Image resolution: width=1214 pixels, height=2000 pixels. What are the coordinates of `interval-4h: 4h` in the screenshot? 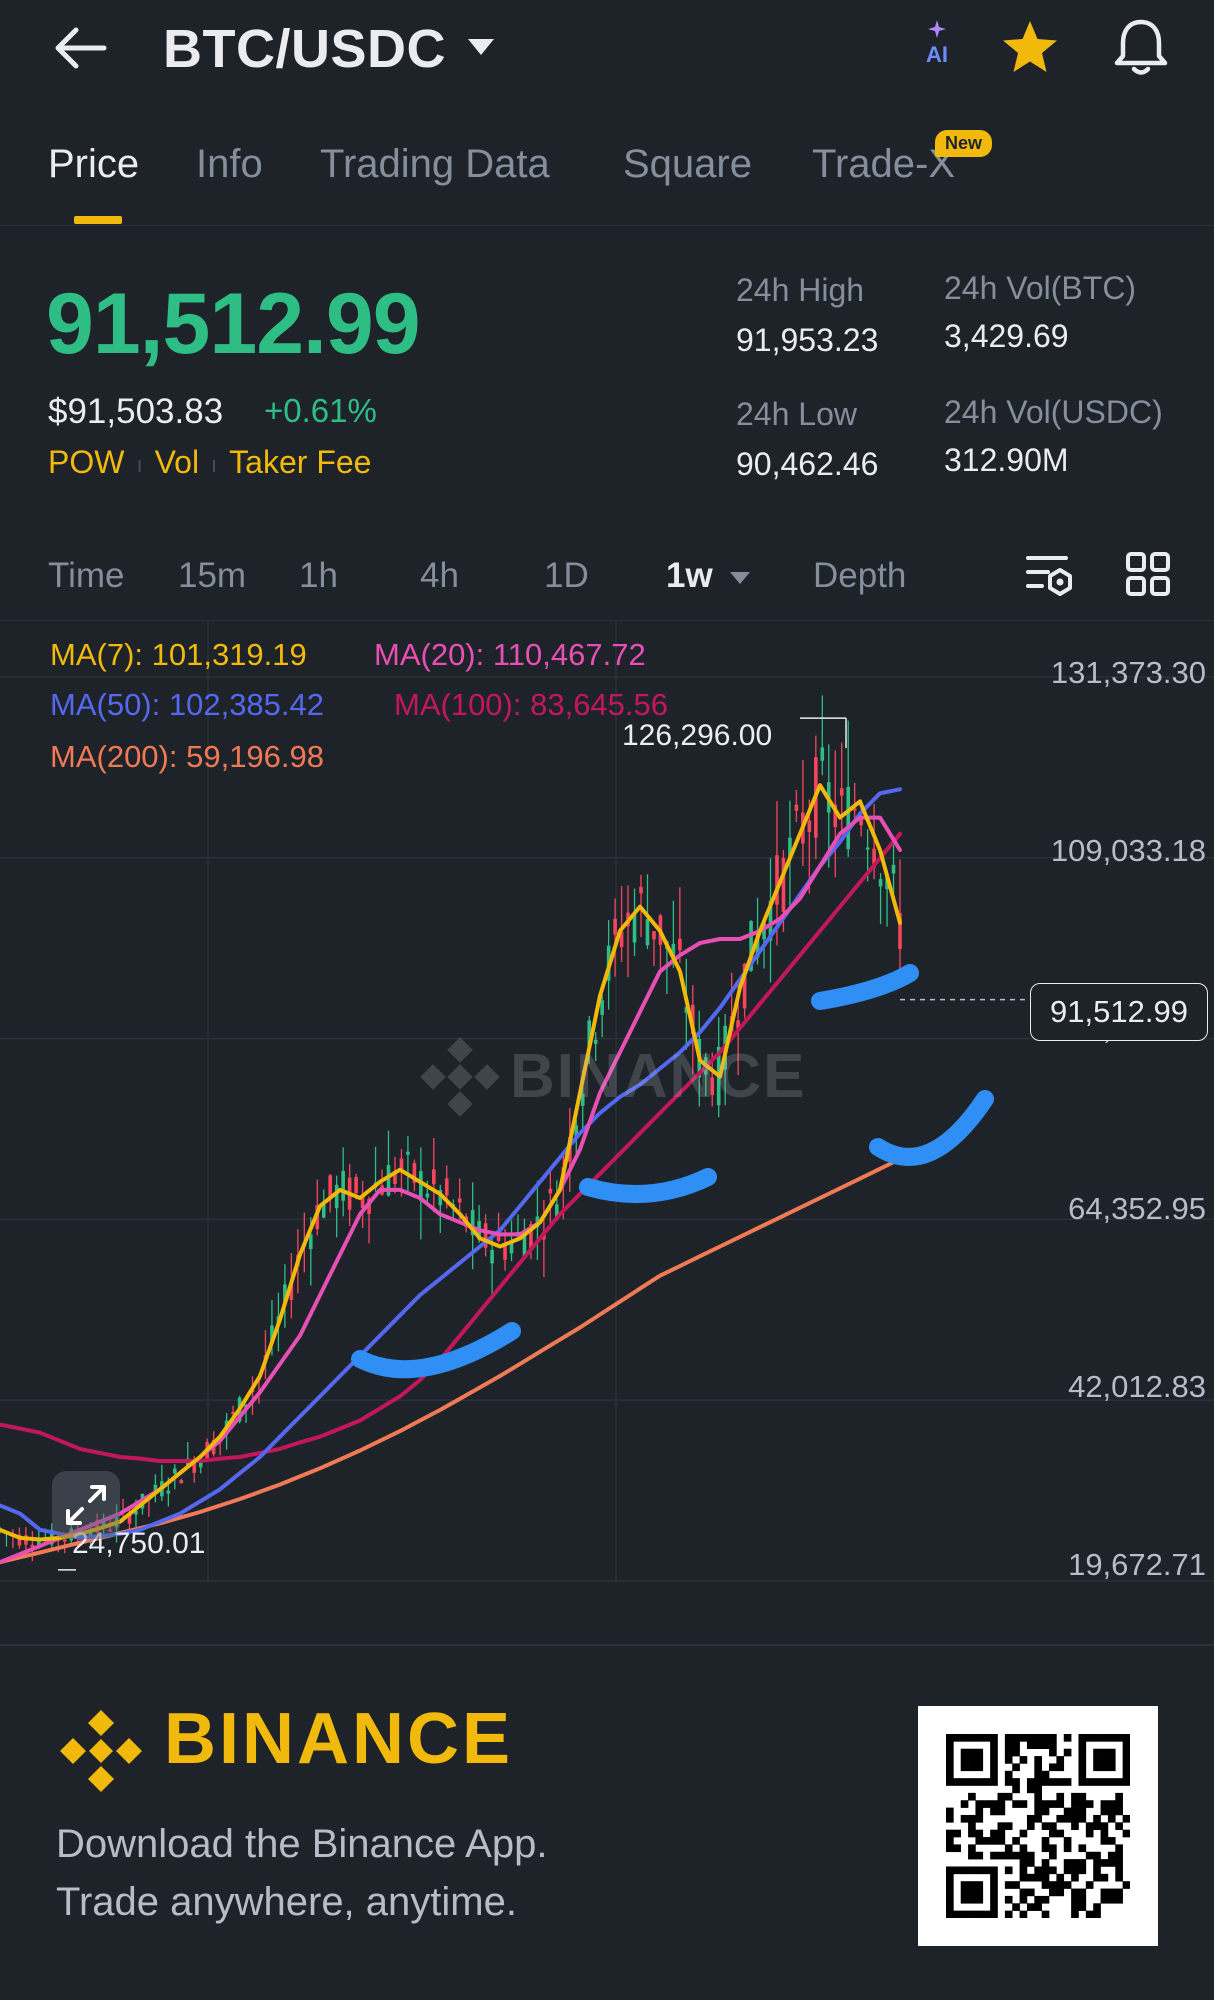 It's located at (439, 575).